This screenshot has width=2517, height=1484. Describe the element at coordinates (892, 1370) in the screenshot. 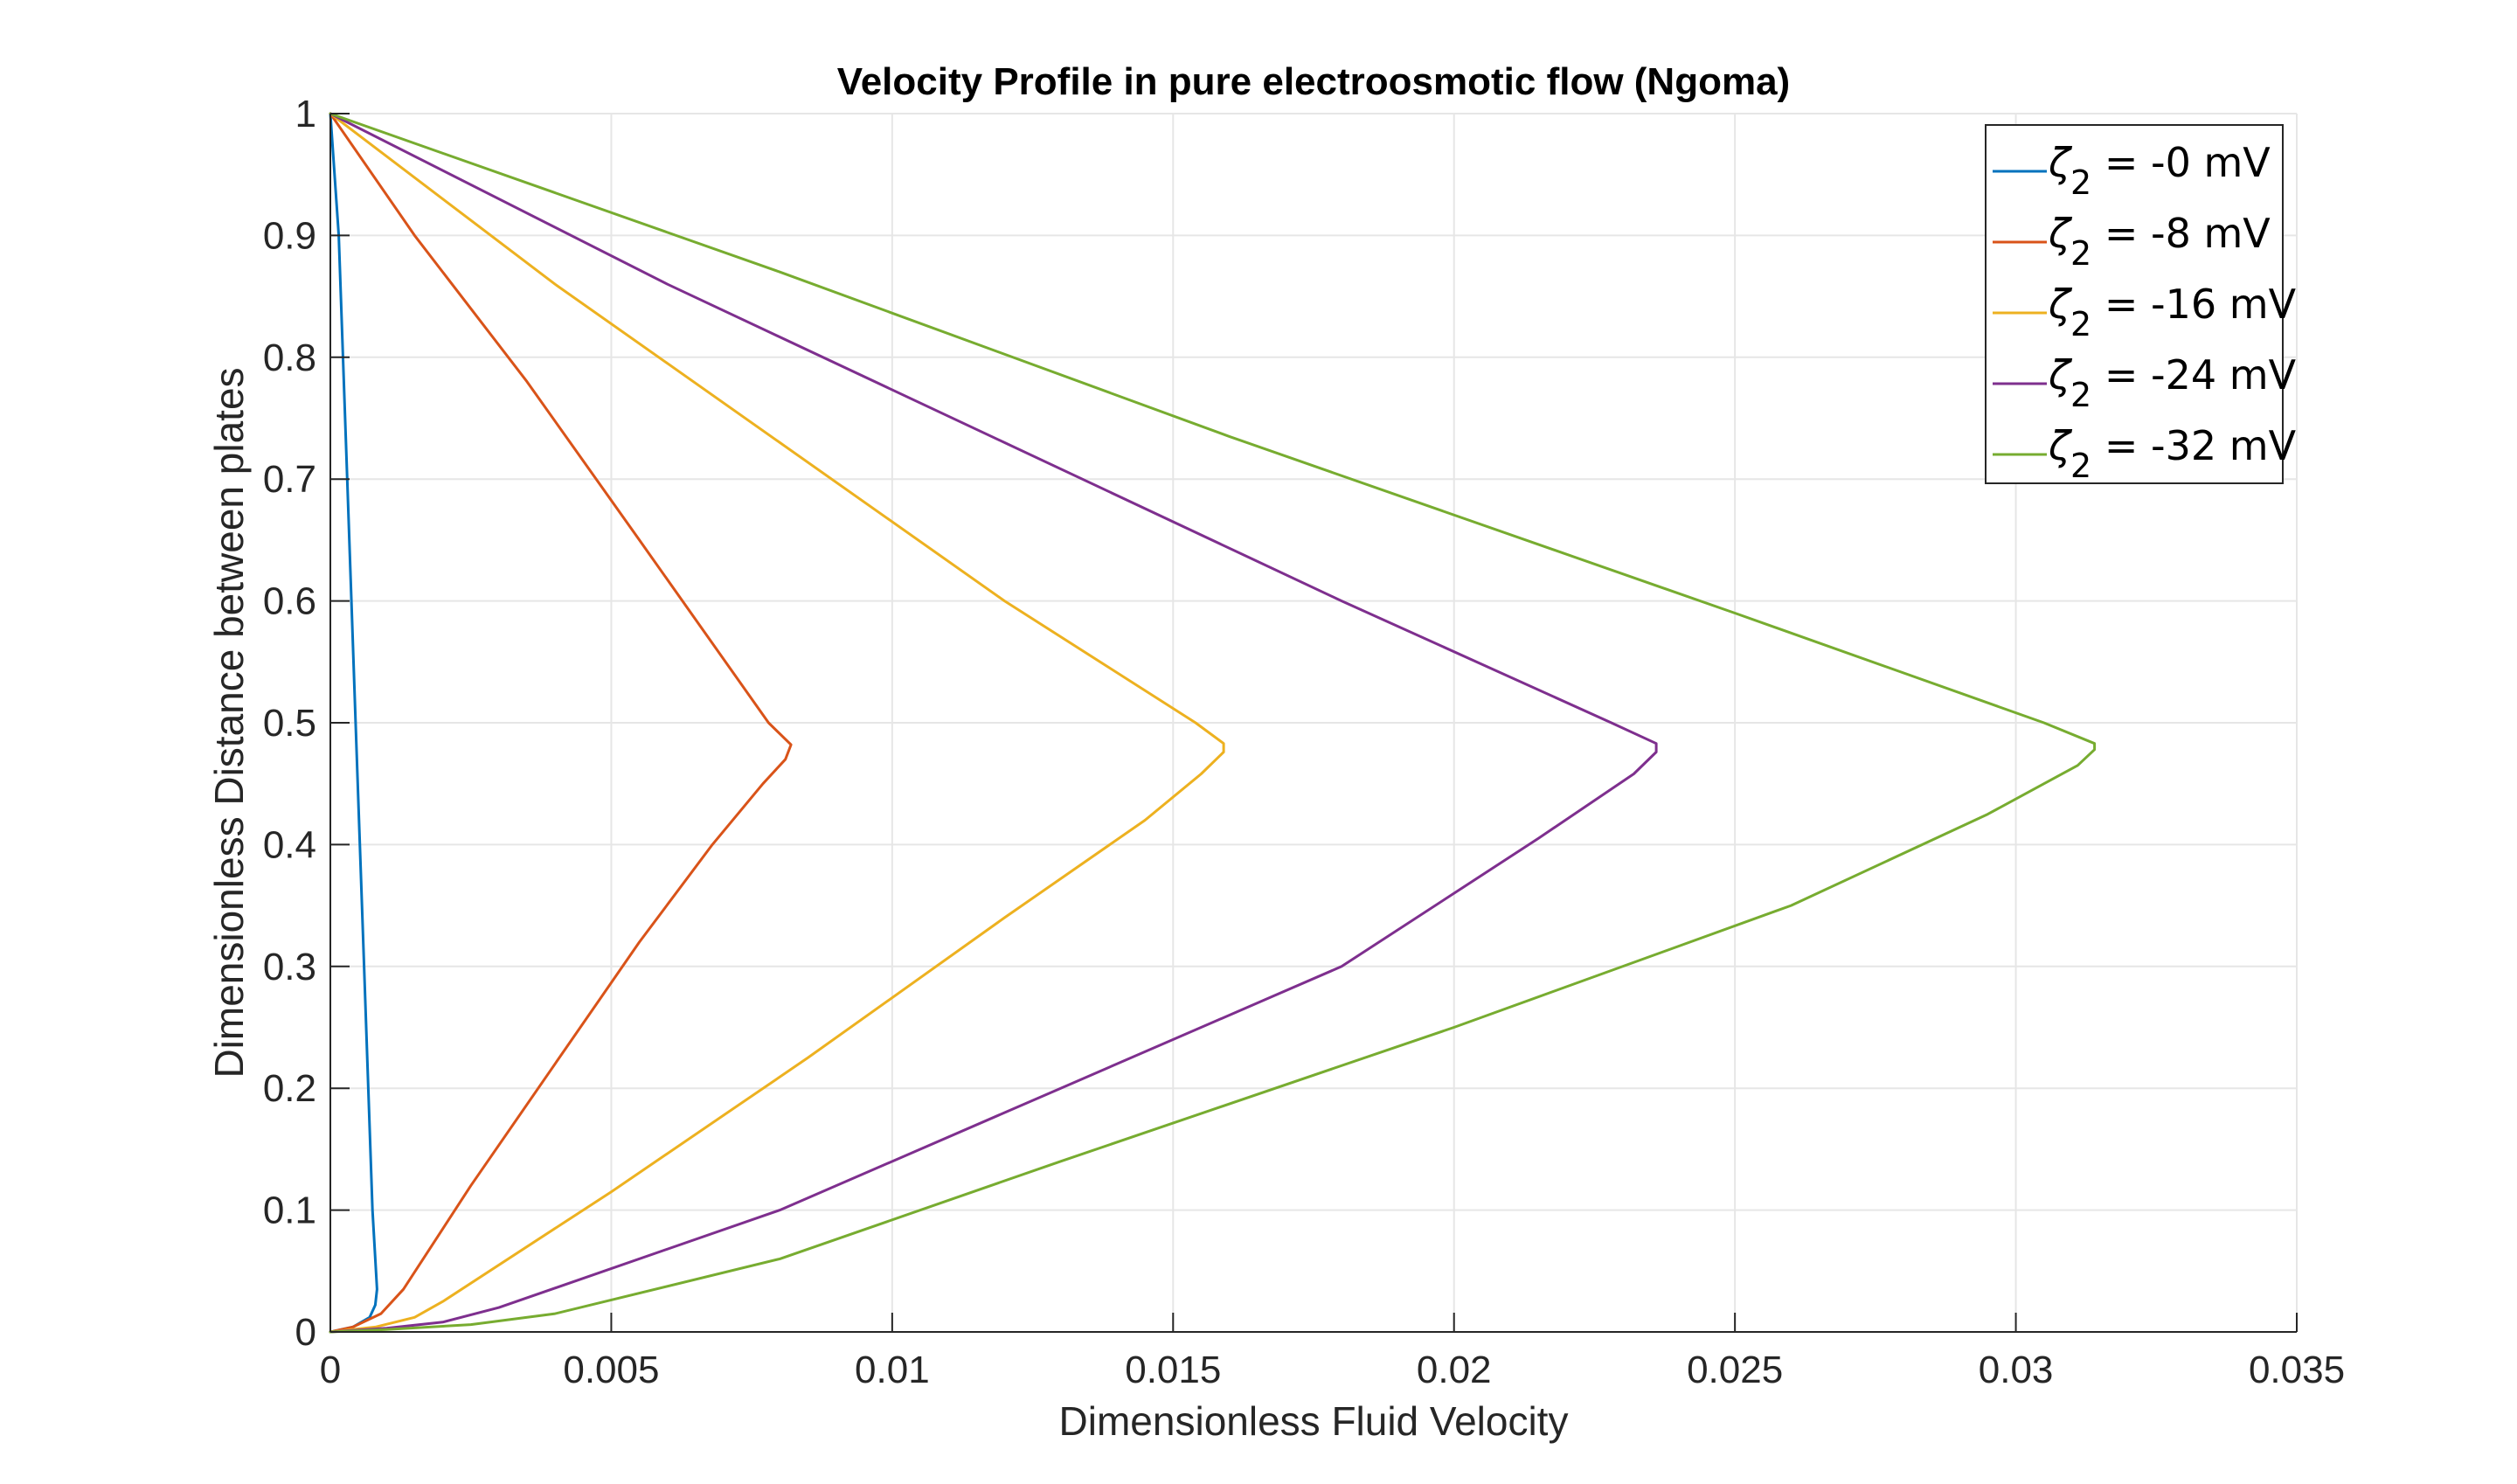

I see `x-tick-label: 0.01` at that location.